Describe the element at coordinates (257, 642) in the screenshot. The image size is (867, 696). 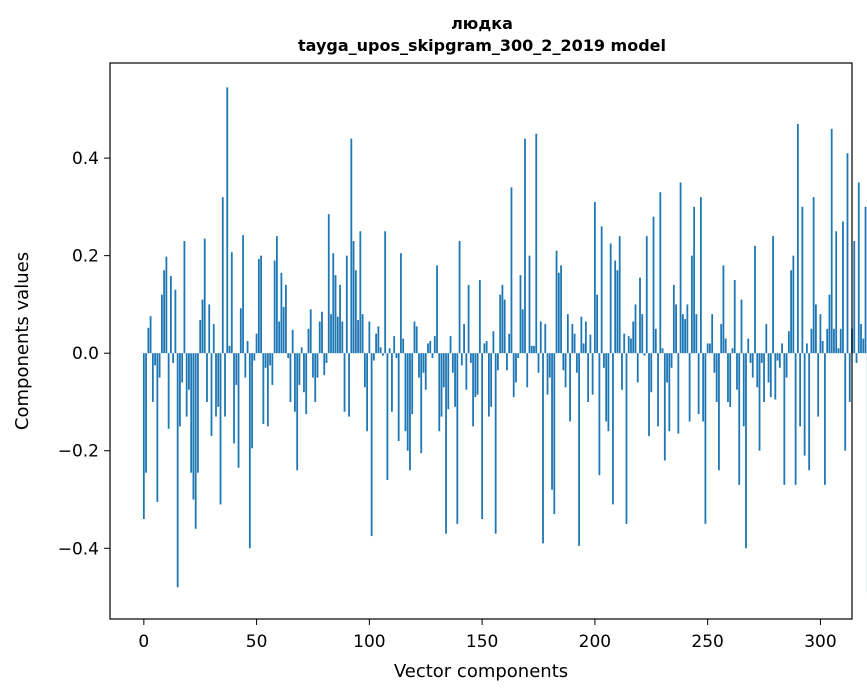
I see `x-tick-label: 50` at that location.